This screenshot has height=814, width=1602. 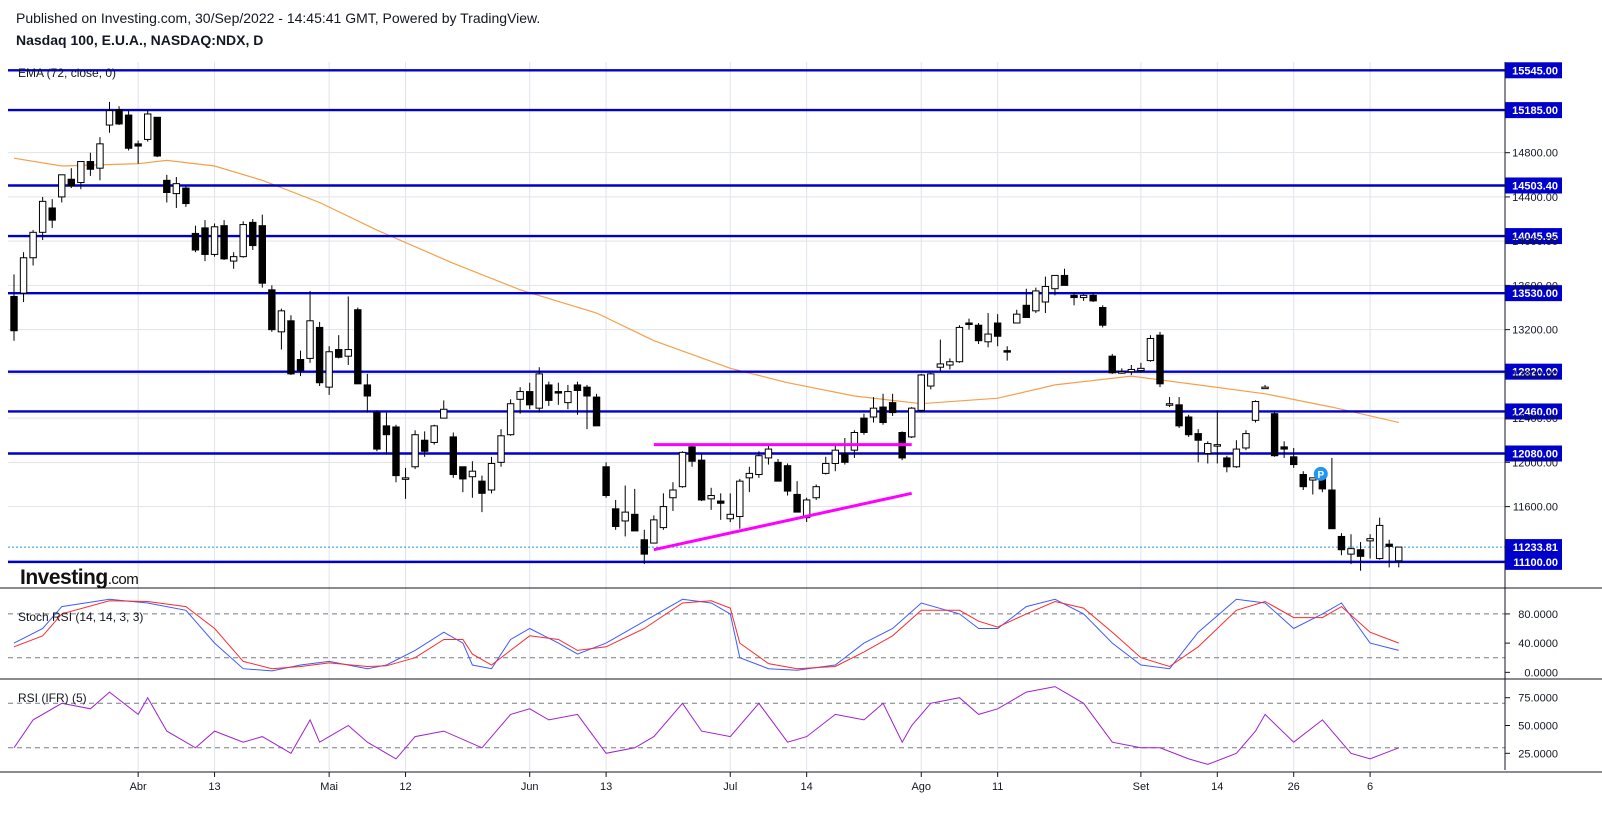 I want to click on price-tag-label: 14503.40, so click(x=1535, y=186).